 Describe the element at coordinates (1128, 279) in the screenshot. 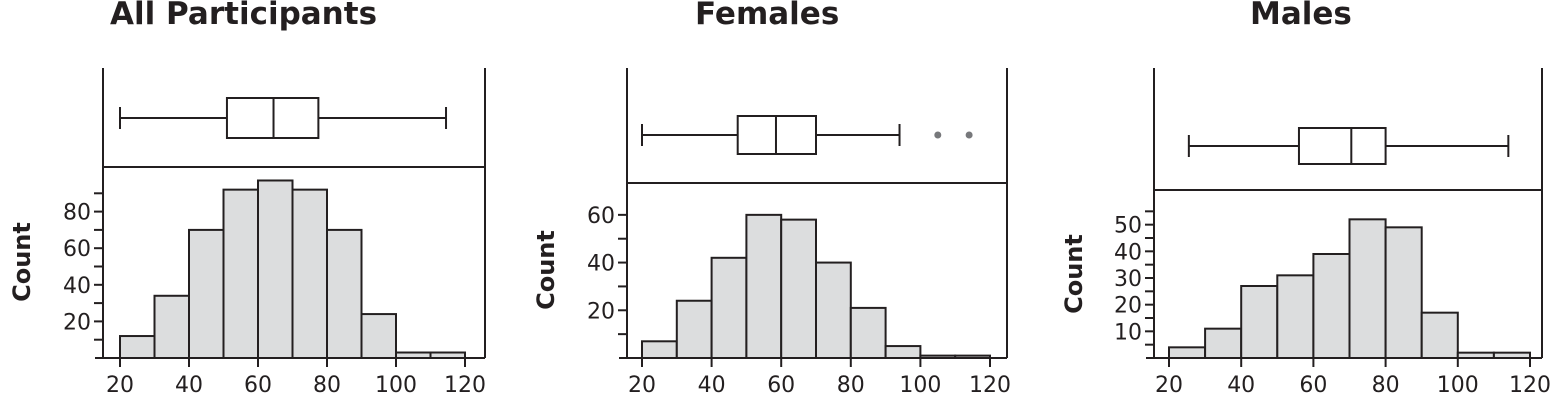

I see `y-tick-label: 30` at that location.